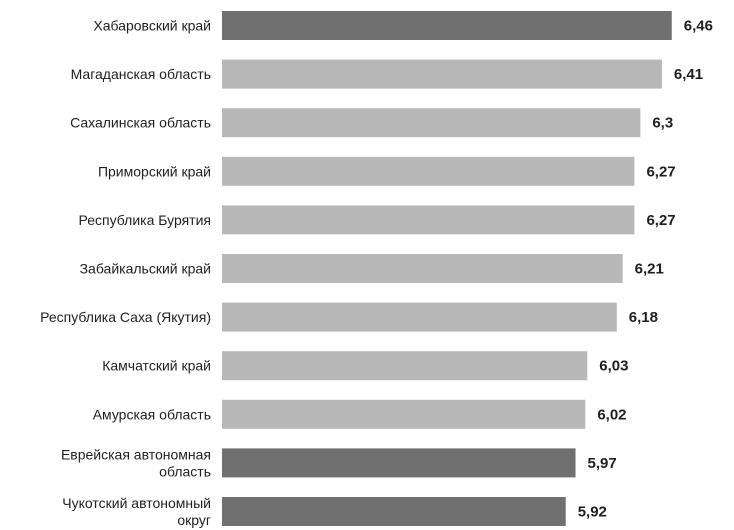 This screenshot has width=734, height=530. I want to click on category-label-10: Еврейская автономная область, so click(136, 462).